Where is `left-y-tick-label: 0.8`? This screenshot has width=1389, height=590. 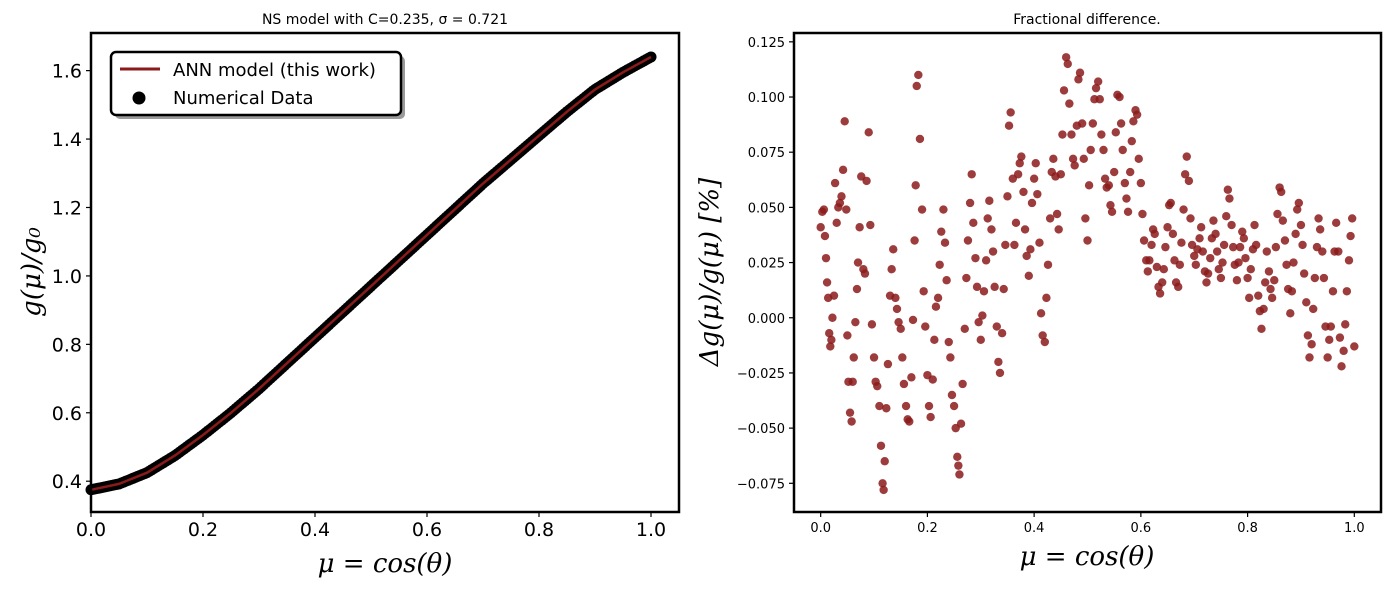 left-y-tick-label: 0.8 is located at coordinates (67, 345).